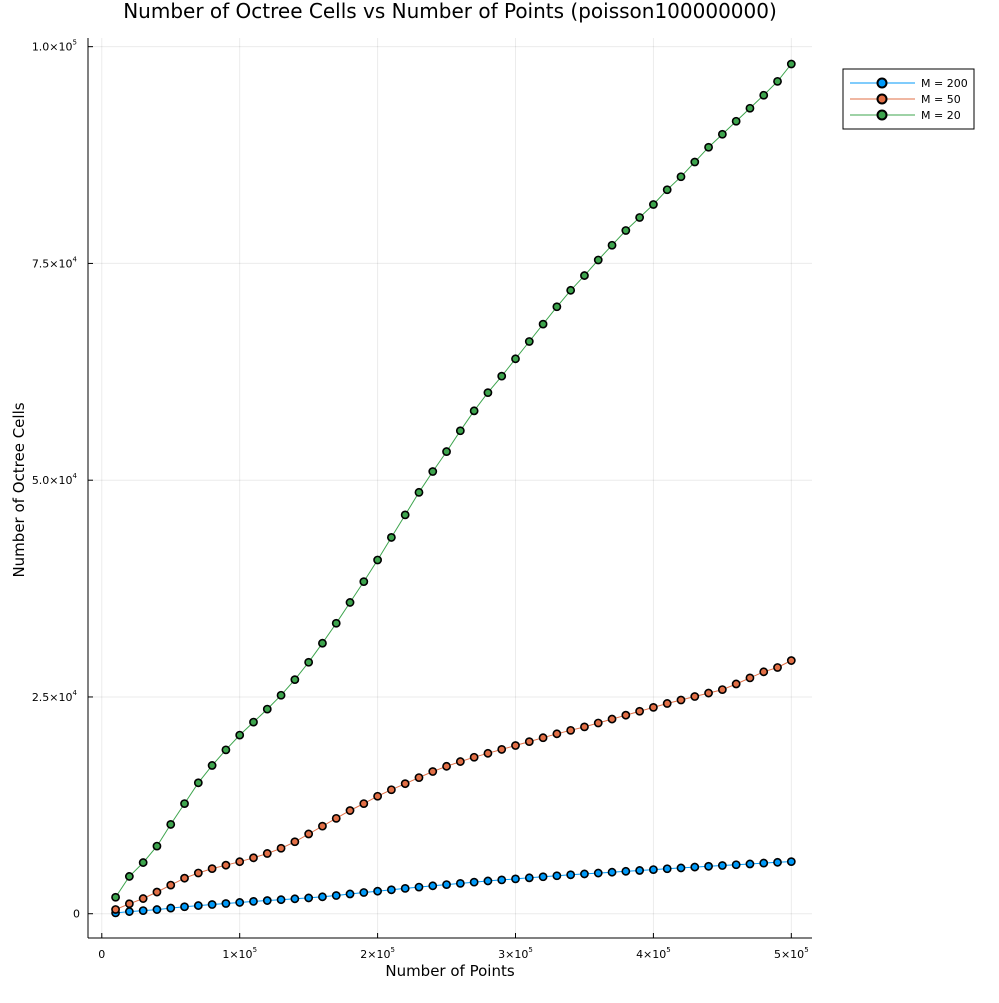 The image size is (999, 1003). I want to click on y-tick-label: 7.5×10⁴, so click(55, 262).